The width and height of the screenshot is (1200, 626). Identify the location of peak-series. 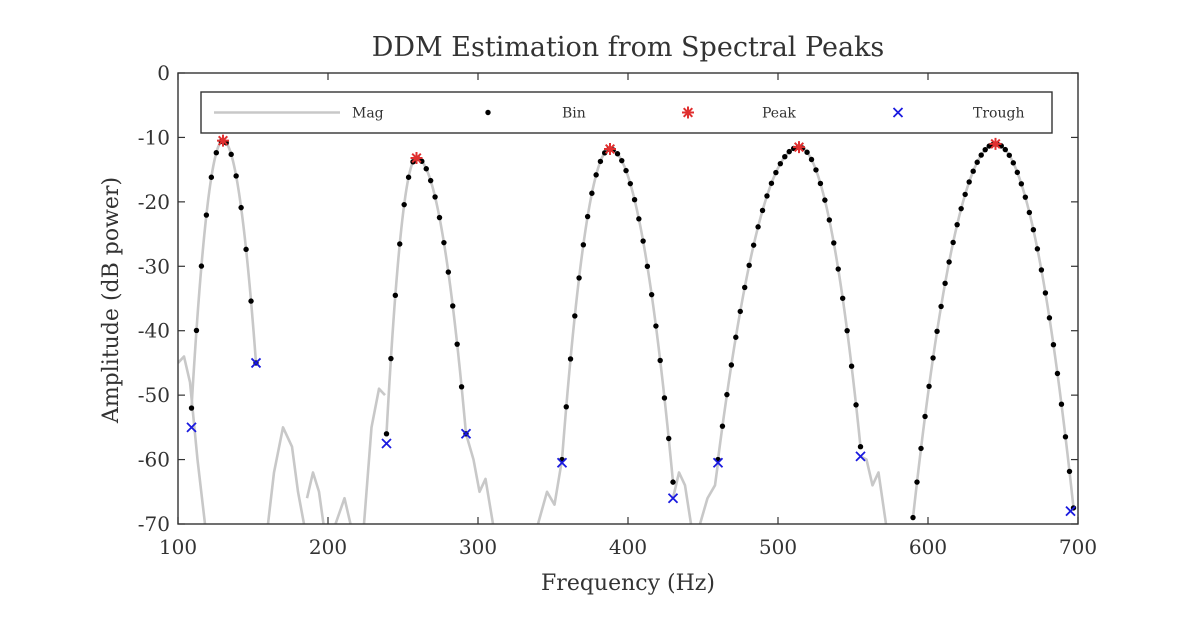
(609, 149).